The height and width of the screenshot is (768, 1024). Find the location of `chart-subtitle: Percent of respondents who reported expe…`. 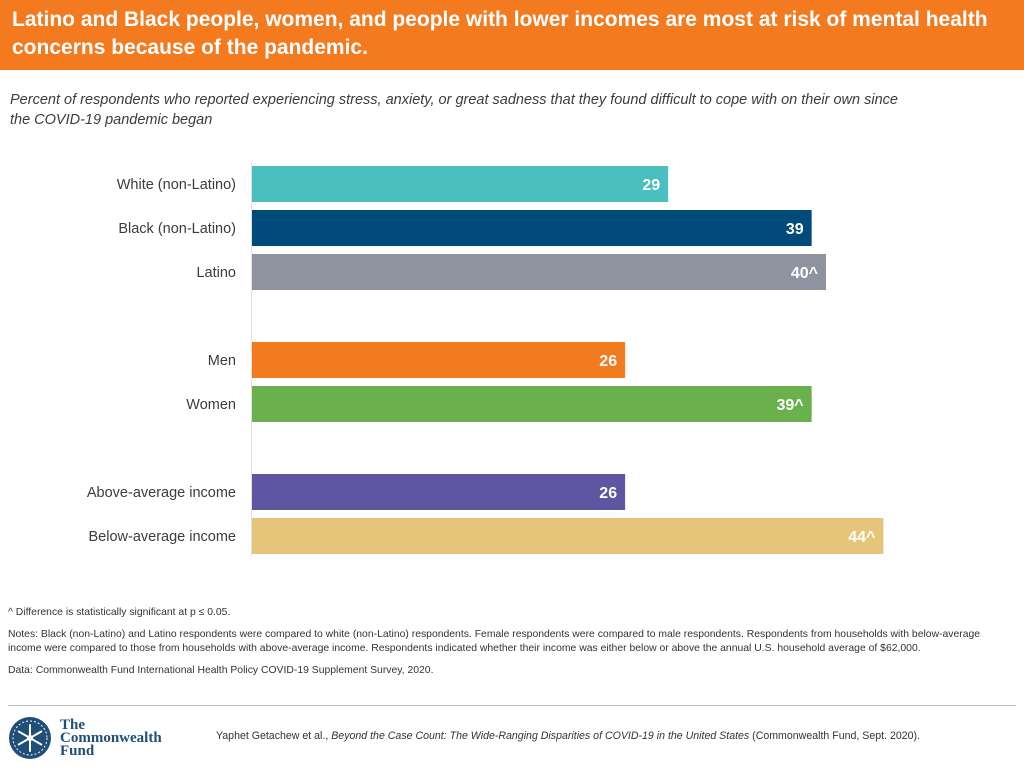

chart-subtitle: Percent of respondents who reported expe… is located at coordinates (454, 110).